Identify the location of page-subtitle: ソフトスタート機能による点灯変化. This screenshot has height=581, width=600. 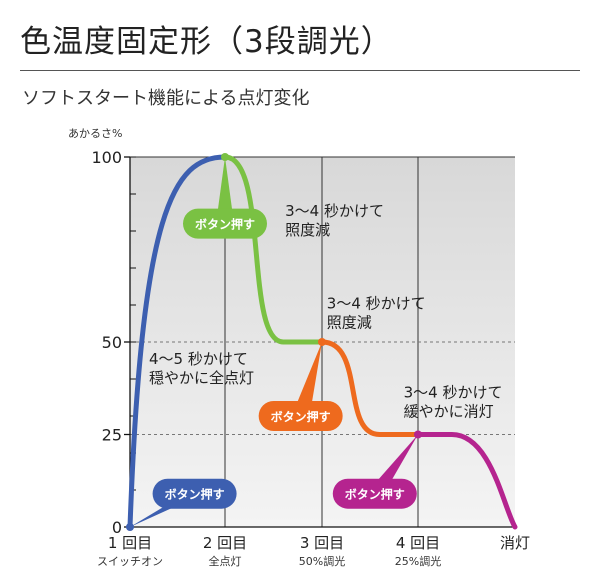
(166, 98).